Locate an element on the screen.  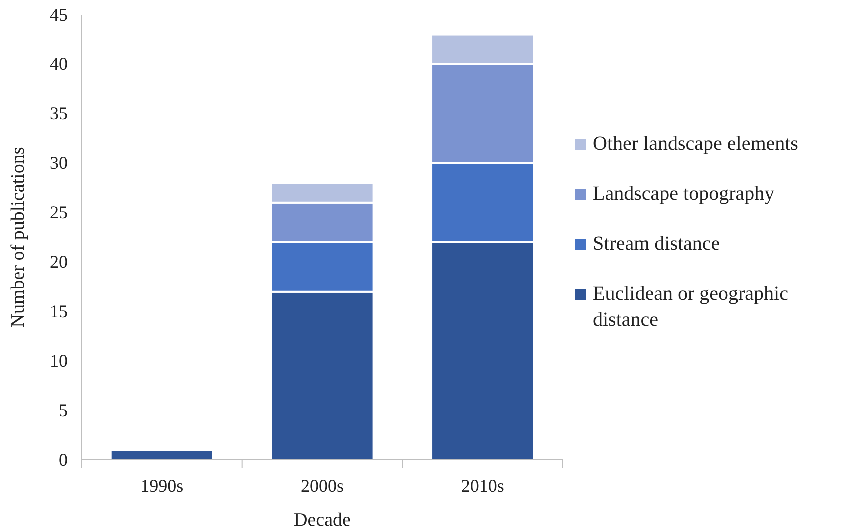
y-tick-label: 40 is located at coordinates (59, 64).